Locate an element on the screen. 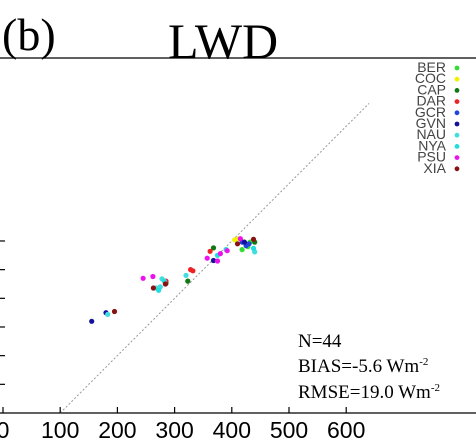 The height and width of the screenshot is (443, 476). legend-label-cap: CAP is located at coordinates (431, 89).